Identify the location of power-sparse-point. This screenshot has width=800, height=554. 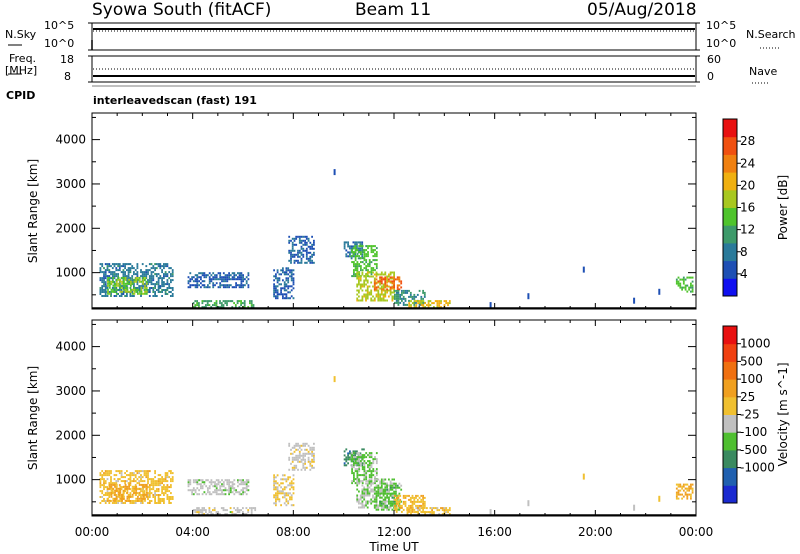
(490, 305).